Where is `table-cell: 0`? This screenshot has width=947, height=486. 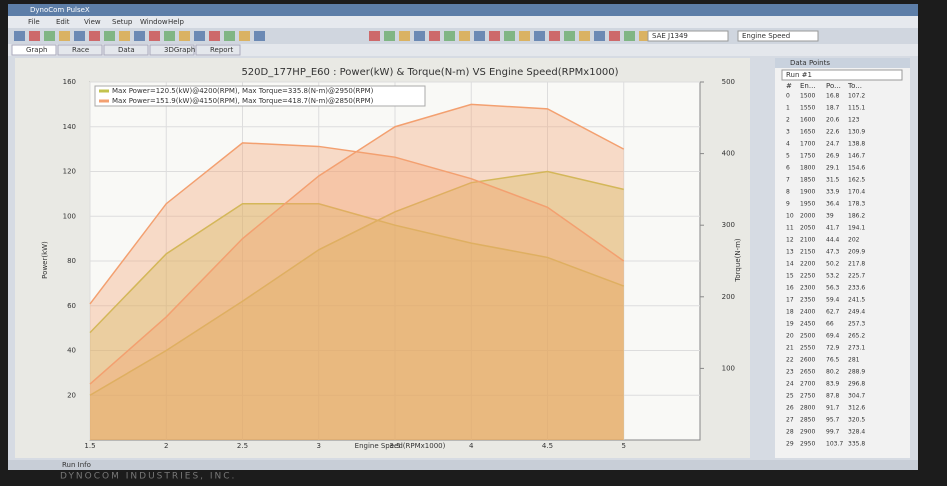
table-cell: 0 is located at coordinates (788, 96).